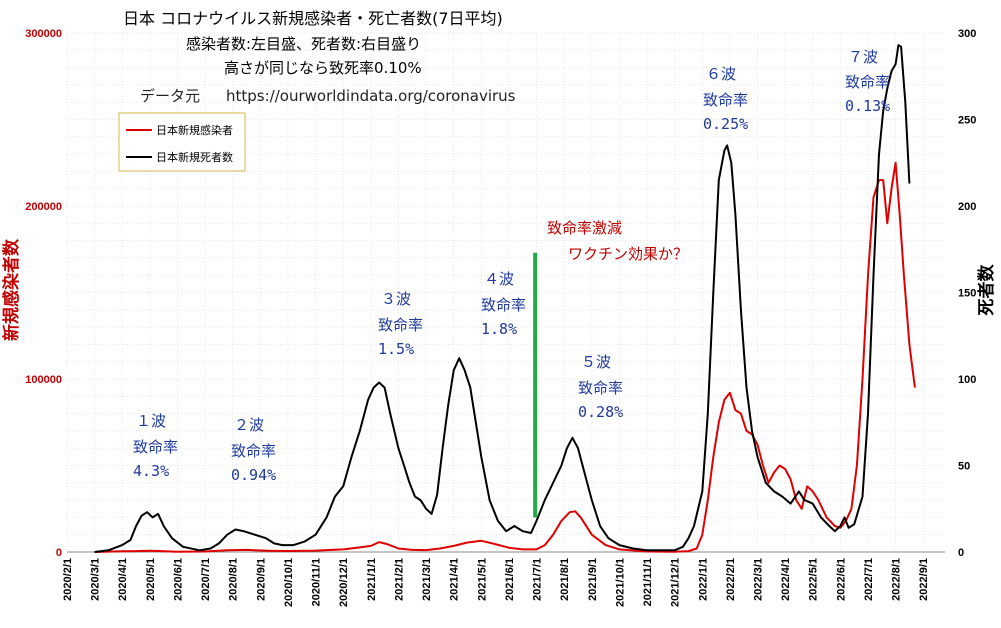 This screenshot has height=628, width=1001. Describe the element at coordinates (249, 425) in the screenshot. I see `annotation-wave-2-line-1: ２波` at that location.